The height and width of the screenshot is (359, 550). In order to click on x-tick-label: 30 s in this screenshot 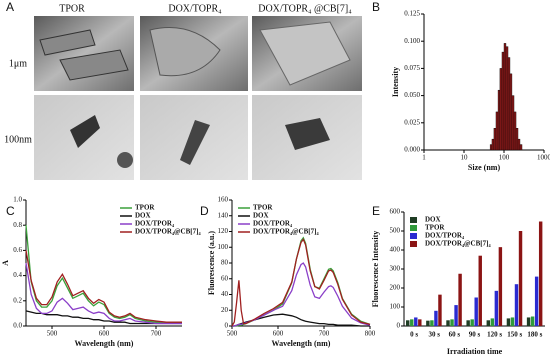, I will do `click(434, 335)`.